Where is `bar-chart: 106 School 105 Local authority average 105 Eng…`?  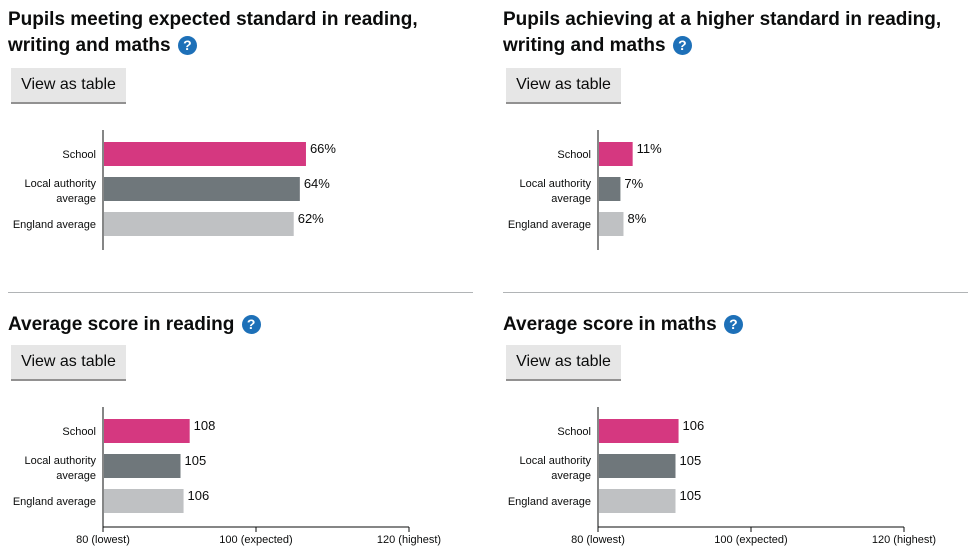 bar-chart: 106 School 105 Local authority average 105 Eng… is located at coordinates (722, 476).